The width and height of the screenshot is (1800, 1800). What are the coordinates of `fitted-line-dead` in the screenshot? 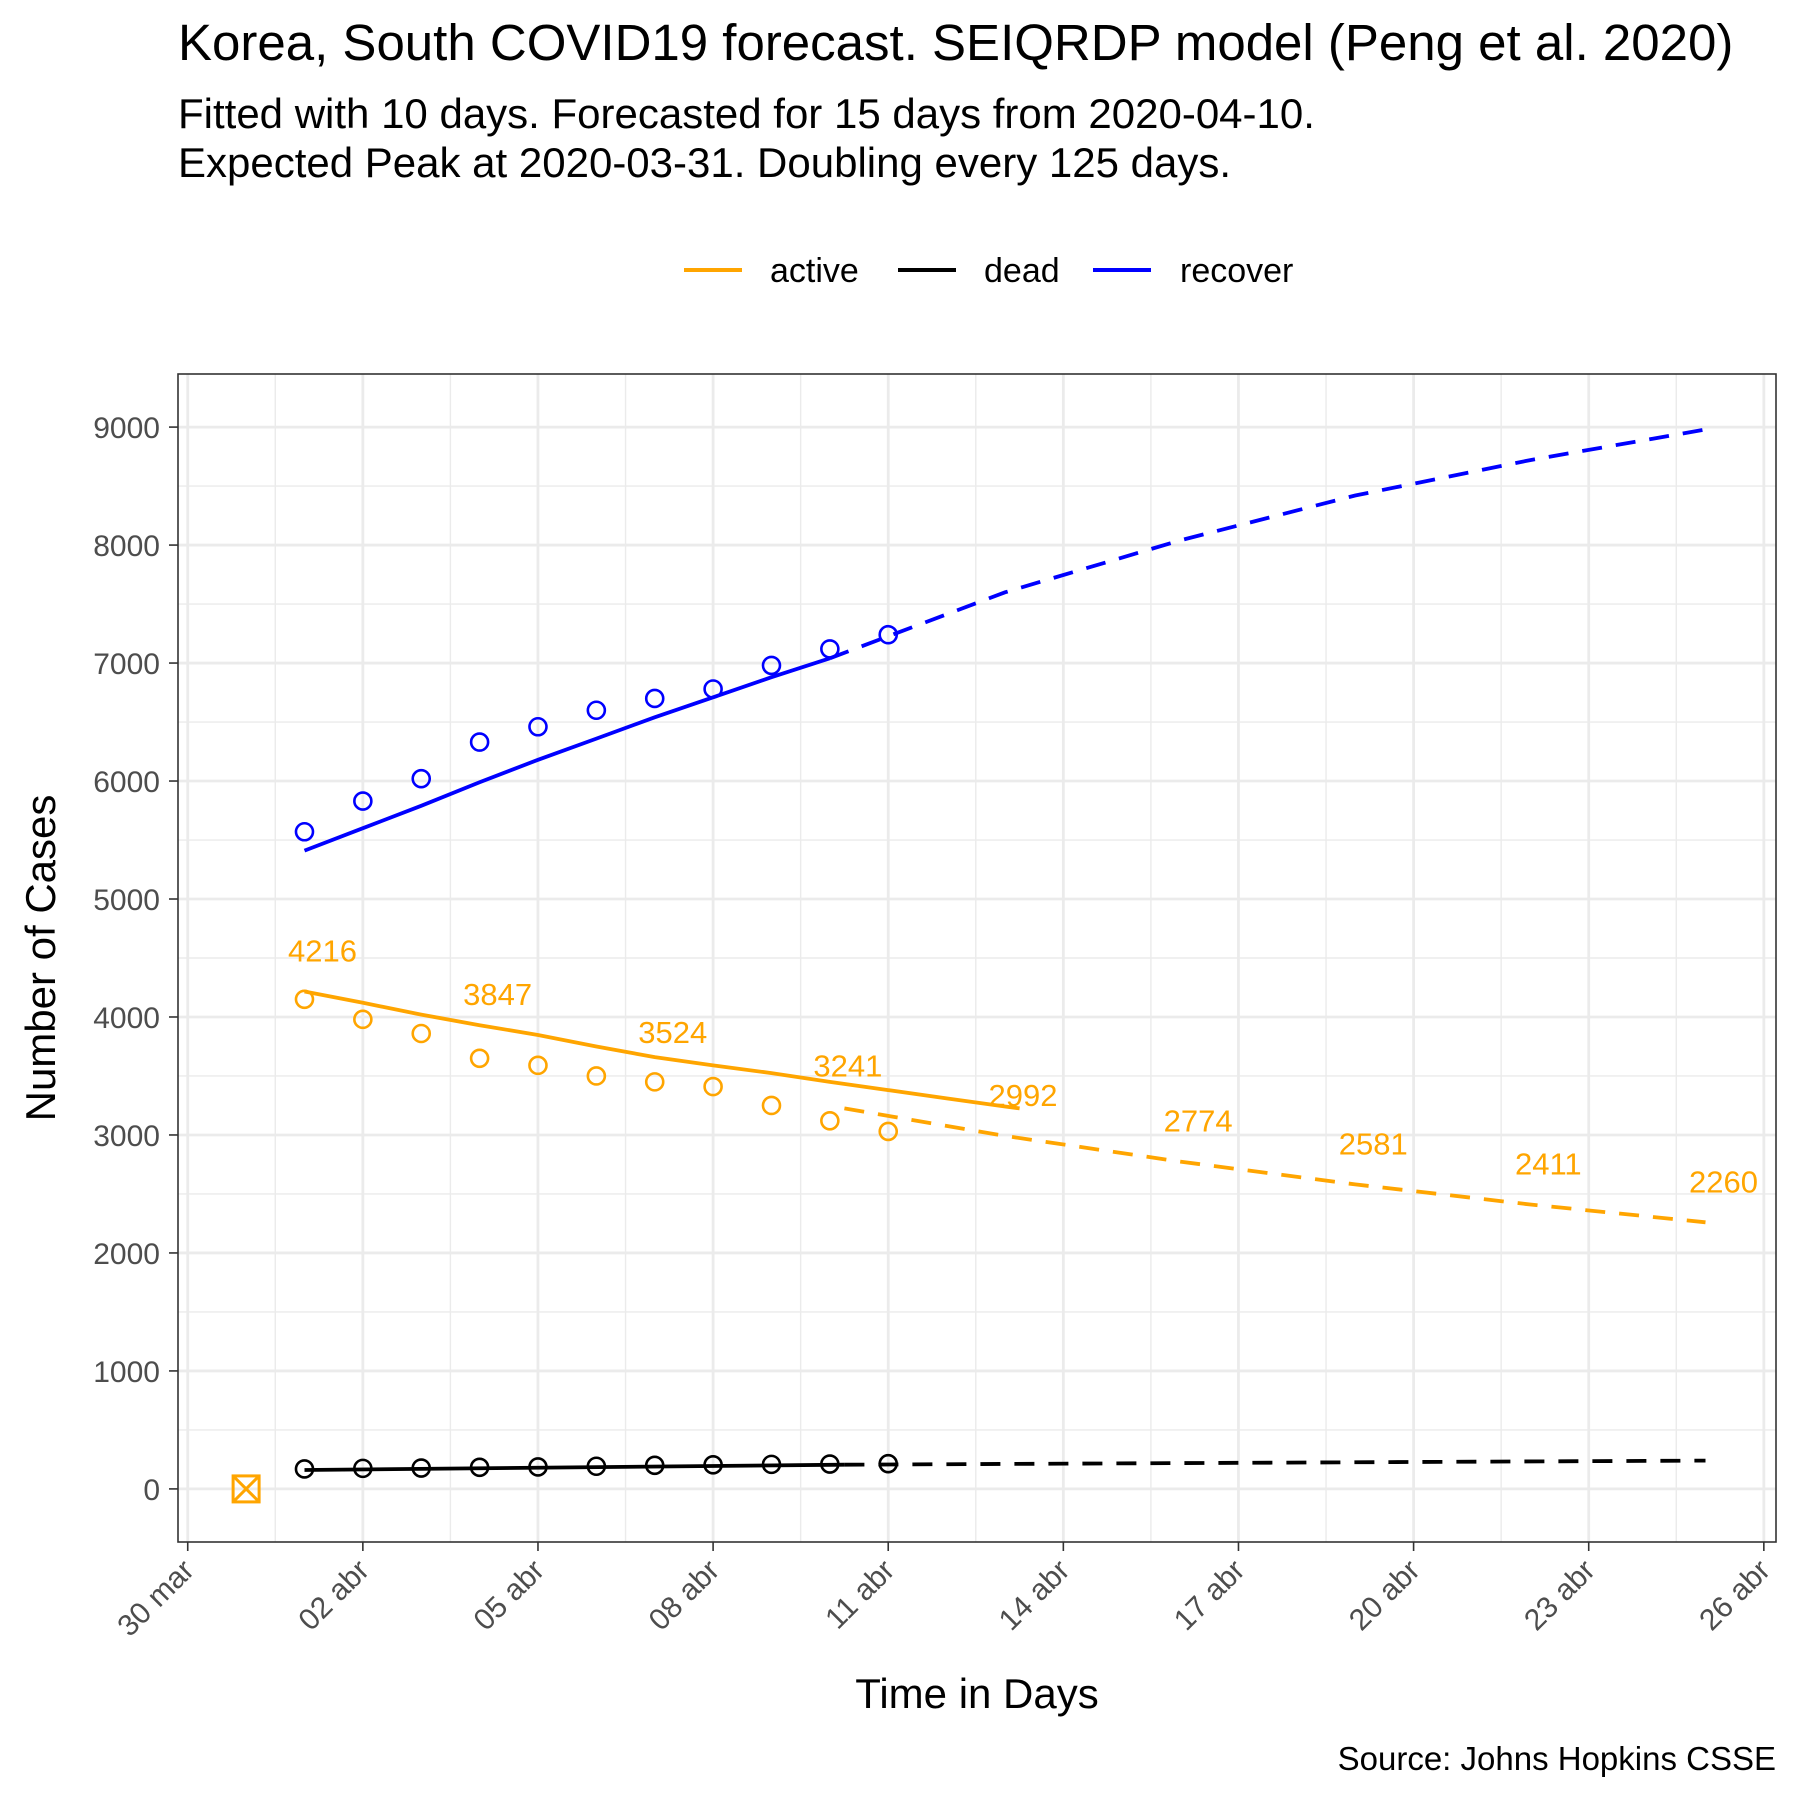 It's located at (574, 1467).